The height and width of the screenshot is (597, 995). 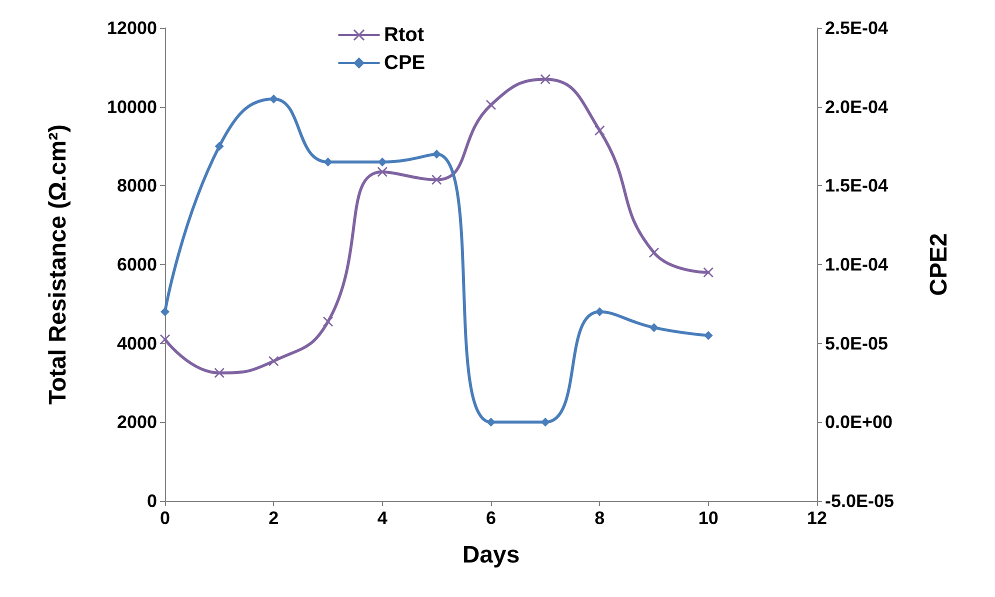 I want to click on y2-tick-label: 2.0E-04, so click(x=856, y=106).